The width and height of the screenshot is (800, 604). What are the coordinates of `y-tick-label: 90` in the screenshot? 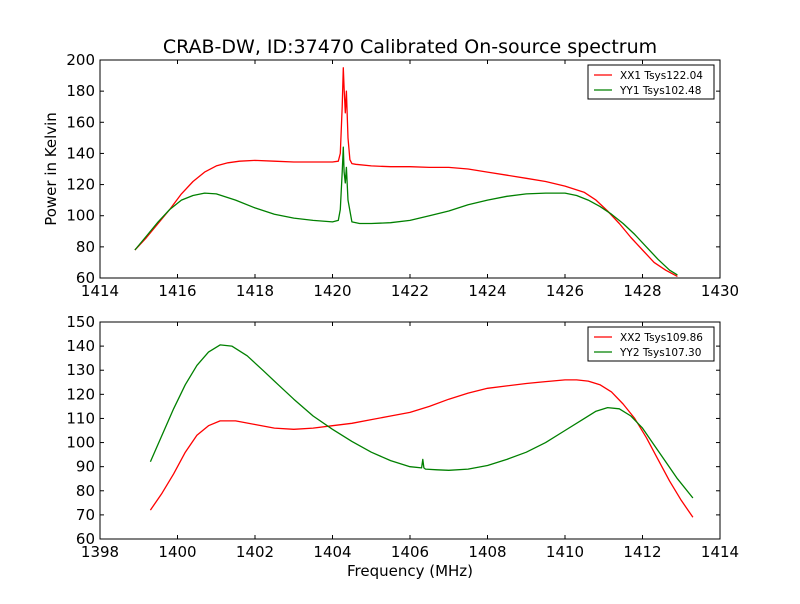 It's located at (85, 467).